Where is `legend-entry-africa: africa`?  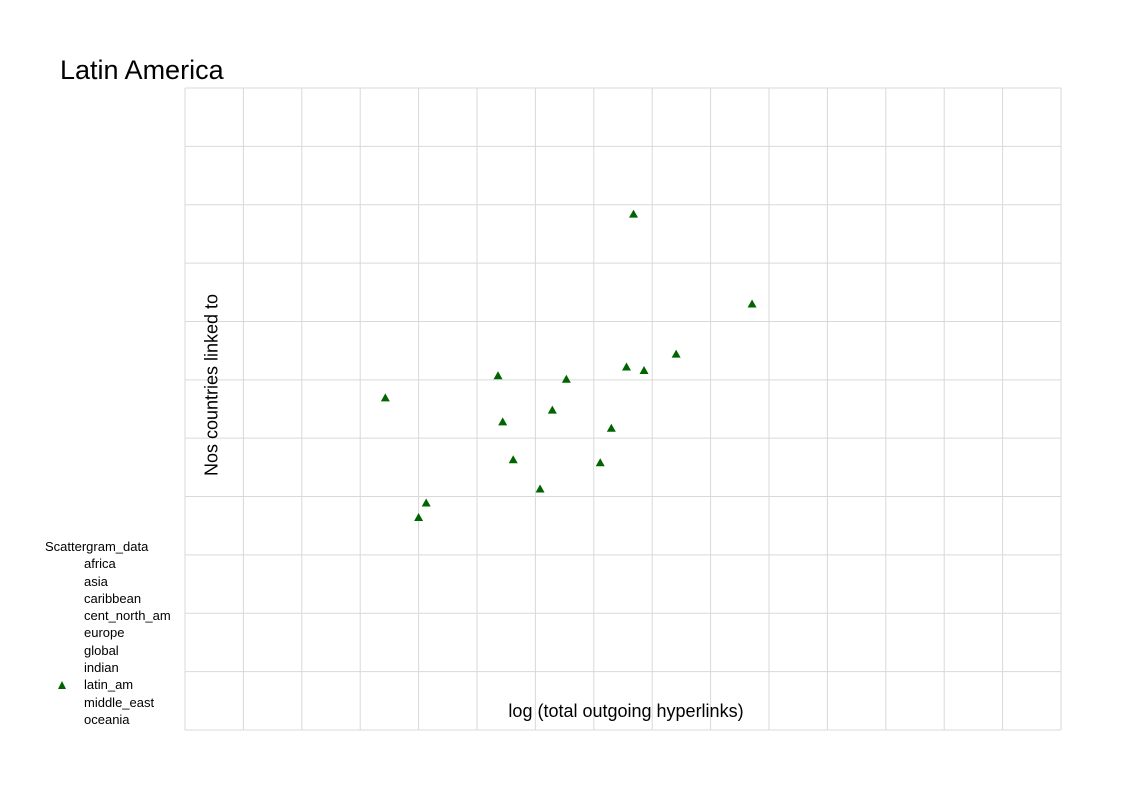
legend-entry-africa: africa is located at coordinates (108, 563).